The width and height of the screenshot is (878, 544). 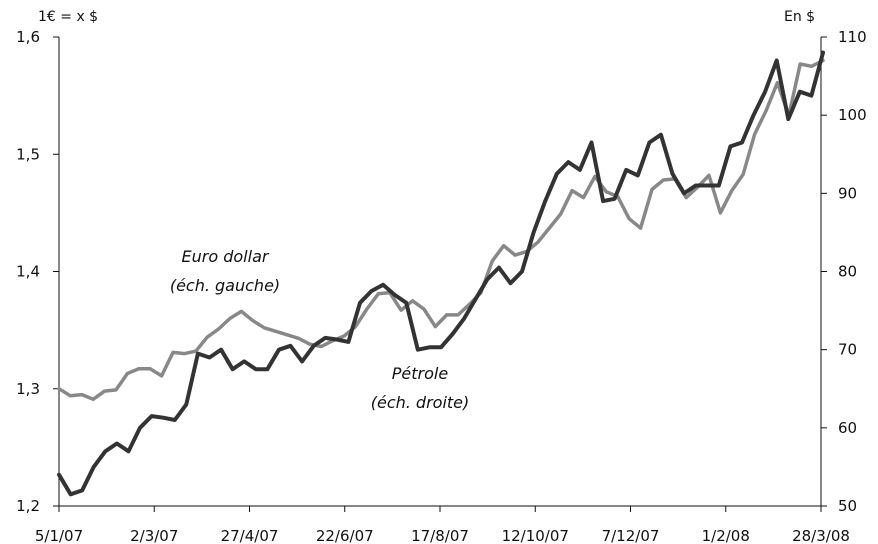 I want to click on left-tick-label: 1,5, so click(x=28, y=154).